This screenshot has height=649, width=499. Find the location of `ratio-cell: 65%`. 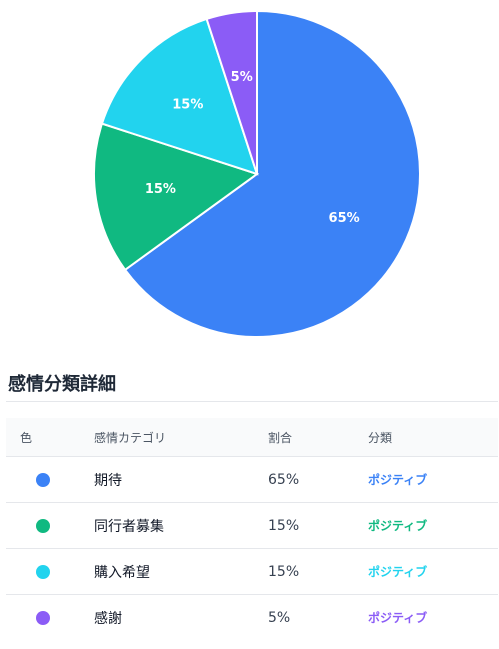

ratio-cell: 65% is located at coordinates (284, 479).